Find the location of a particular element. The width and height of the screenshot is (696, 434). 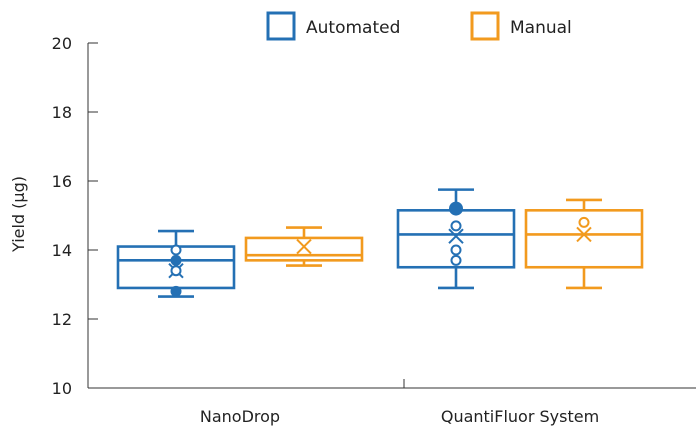

category-label: NanoDrop is located at coordinates (240, 416).